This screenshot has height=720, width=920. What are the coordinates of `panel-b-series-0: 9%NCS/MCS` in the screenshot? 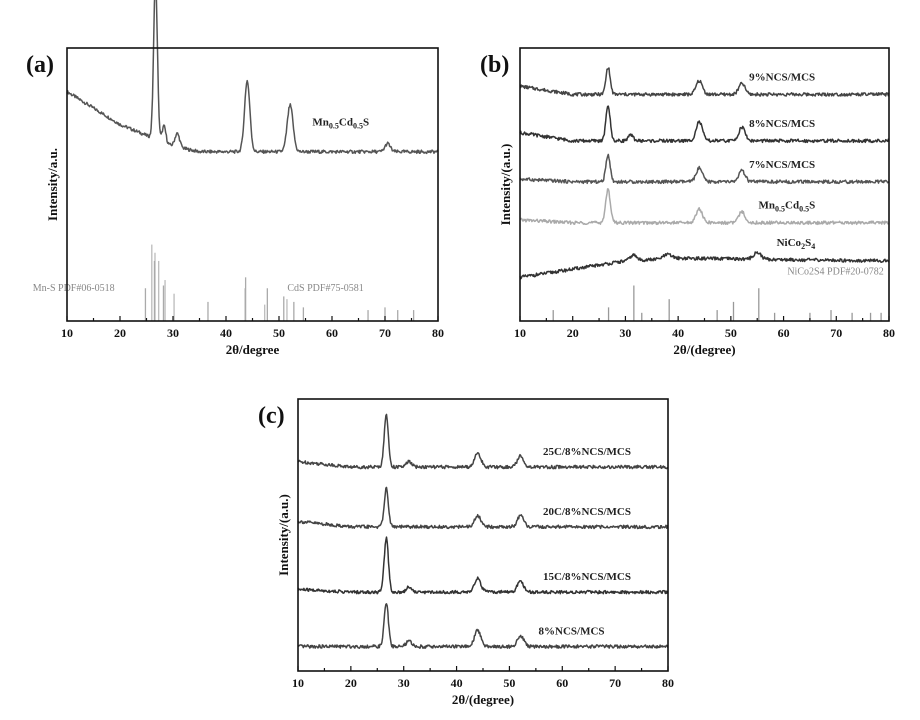 It's located at (704, 82).